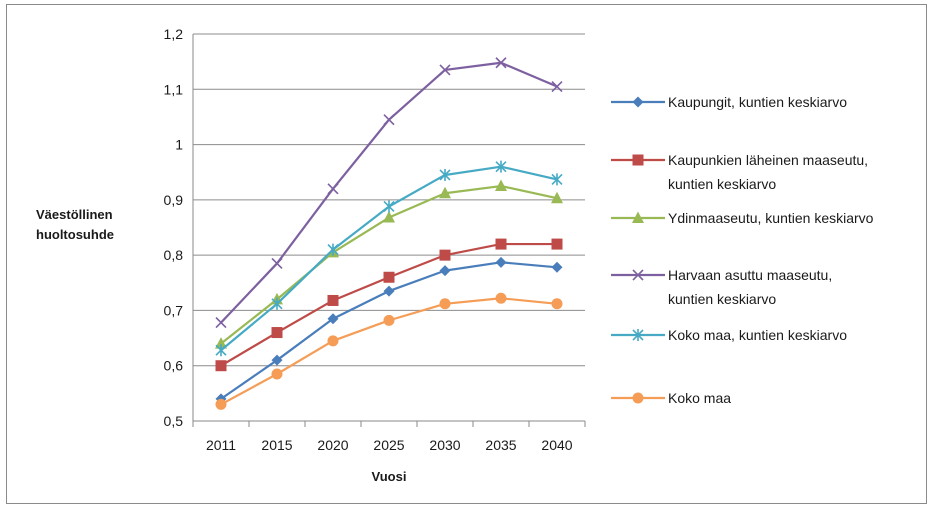 Image resolution: width=934 pixels, height=510 pixels. I want to click on legend-label: Koko maa, kuntien keskiarvo, so click(757, 335).